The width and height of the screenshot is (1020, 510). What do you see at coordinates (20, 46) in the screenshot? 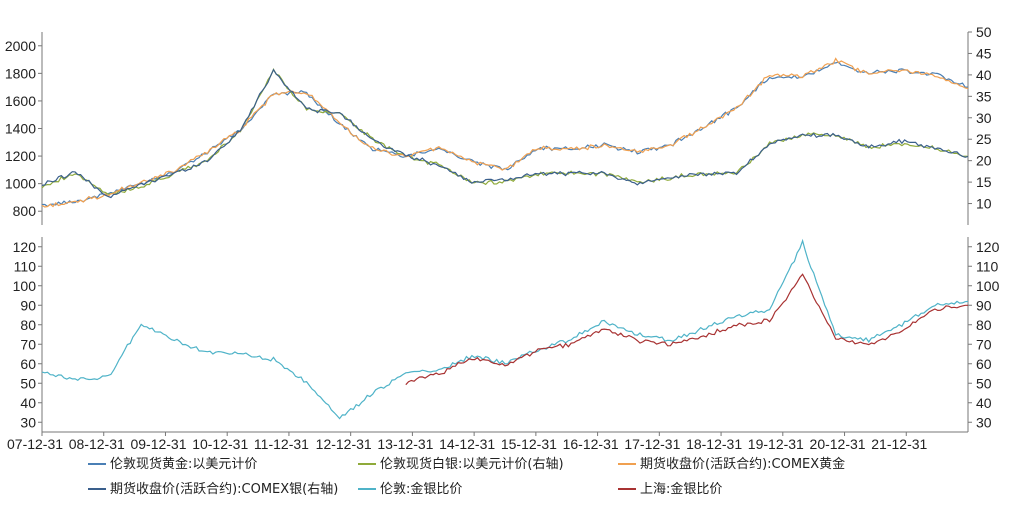
I see `left-tick-label: 2000` at bounding box center [20, 46].